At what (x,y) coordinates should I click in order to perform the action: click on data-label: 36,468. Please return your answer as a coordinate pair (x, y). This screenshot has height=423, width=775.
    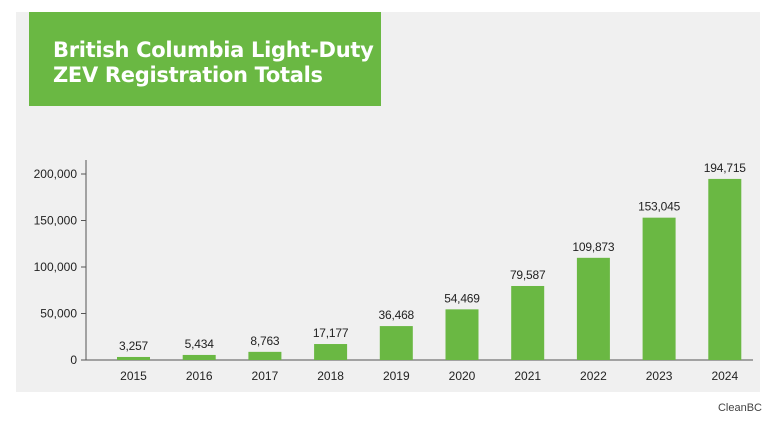
    Looking at the image, I should click on (397, 315).